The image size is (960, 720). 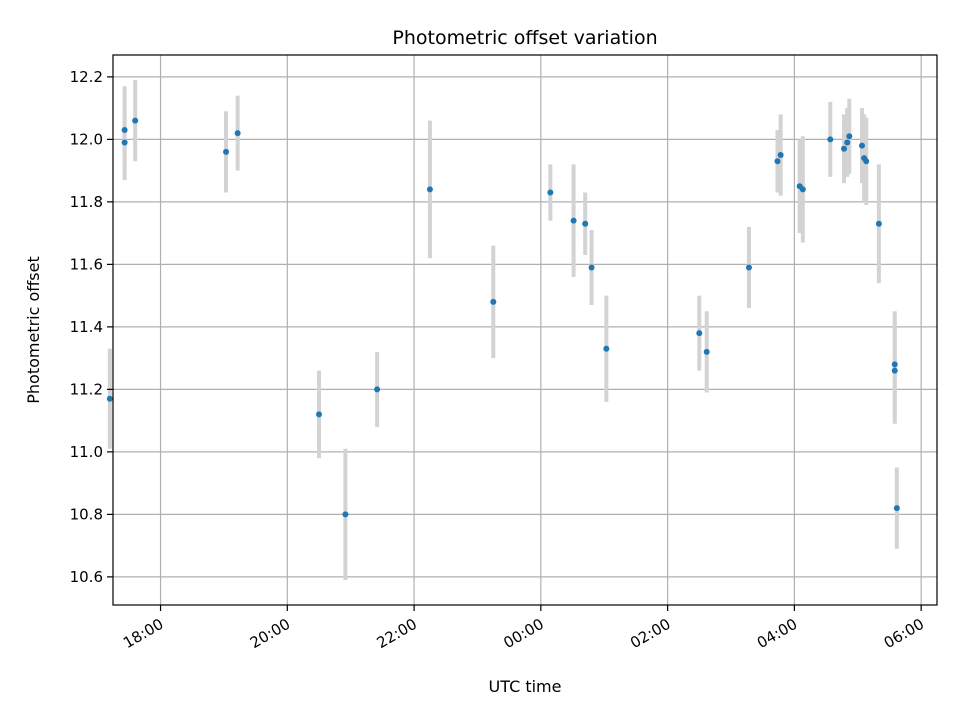 I want to click on y-axis-label: Photometric offset, so click(x=33, y=330).